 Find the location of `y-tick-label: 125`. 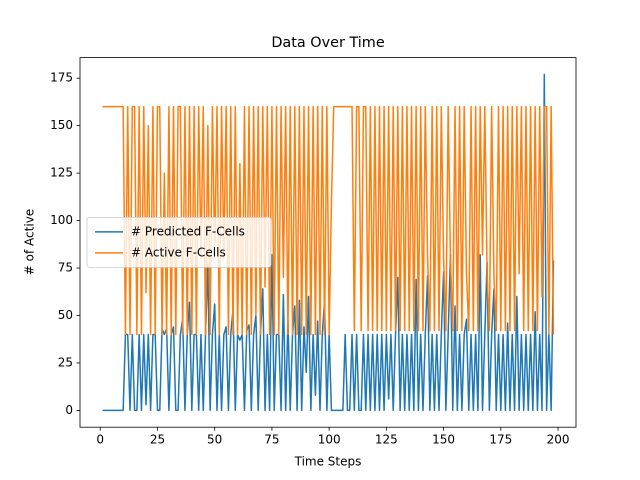

y-tick-label: 125 is located at coordinates (61, 173).